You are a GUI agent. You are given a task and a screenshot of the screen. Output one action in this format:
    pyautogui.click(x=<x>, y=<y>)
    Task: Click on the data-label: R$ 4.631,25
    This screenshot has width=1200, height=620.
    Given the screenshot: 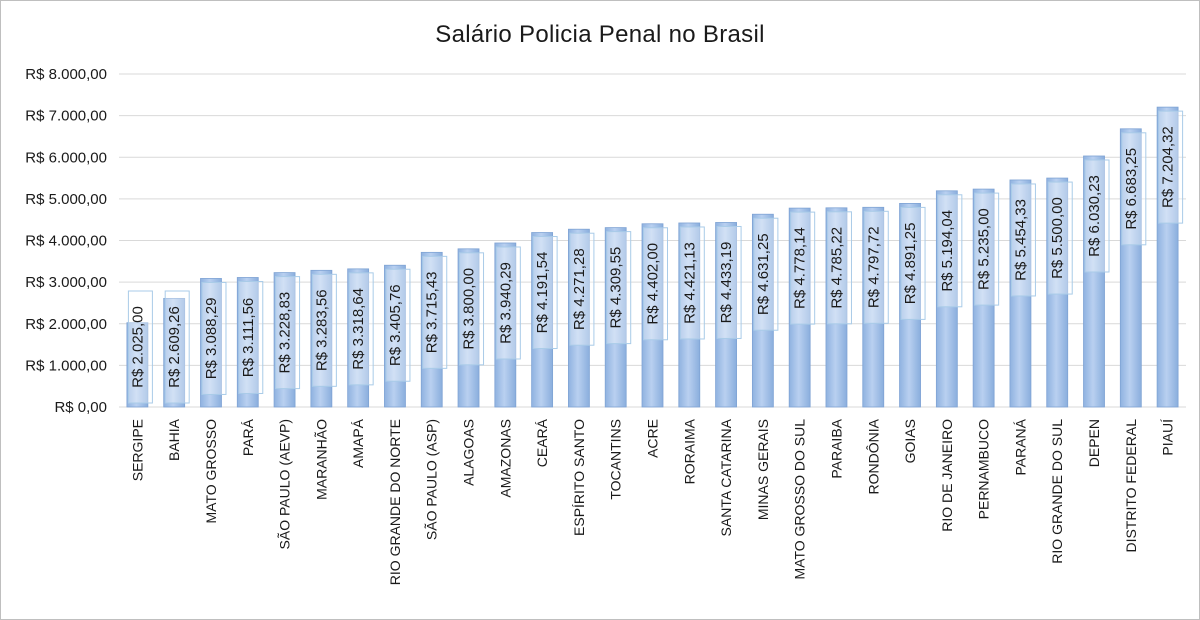 What is the action you would take?
    pyautogui.click(x=763, y=274)
    